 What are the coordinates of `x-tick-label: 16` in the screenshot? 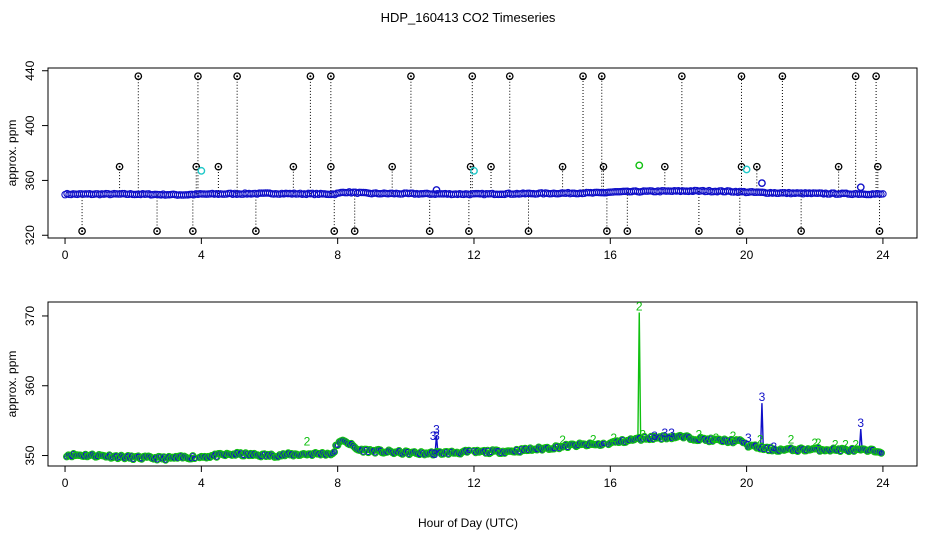 It's located at (611, 483).